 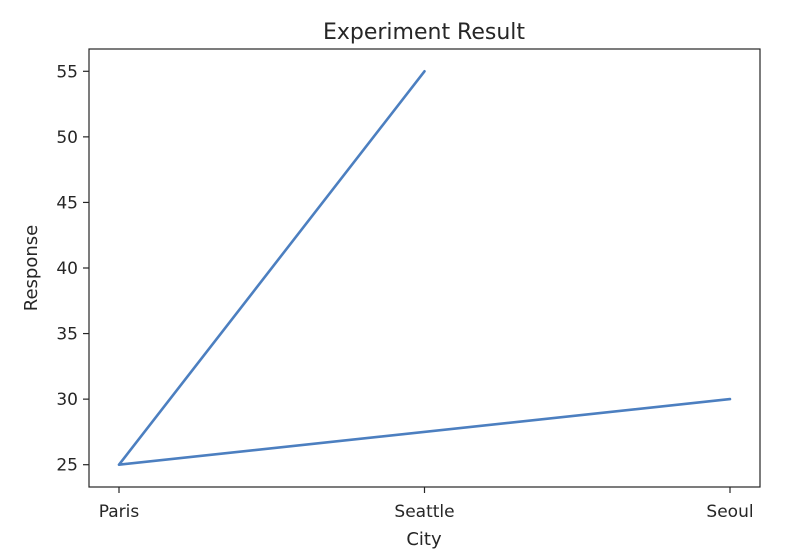 I want to click on x-tick-label-paris: Paris, so click(x=119, y=512).